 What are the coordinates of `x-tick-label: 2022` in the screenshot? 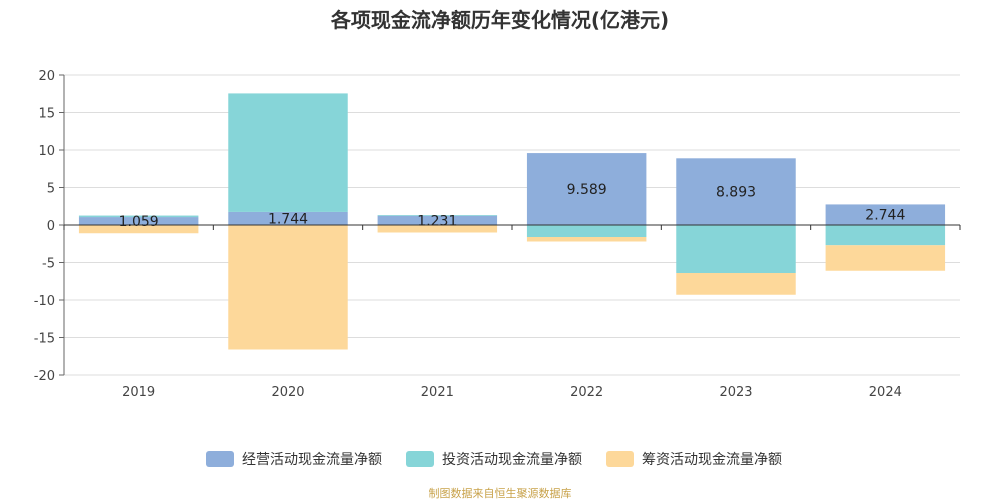 It's located at (586, 392).